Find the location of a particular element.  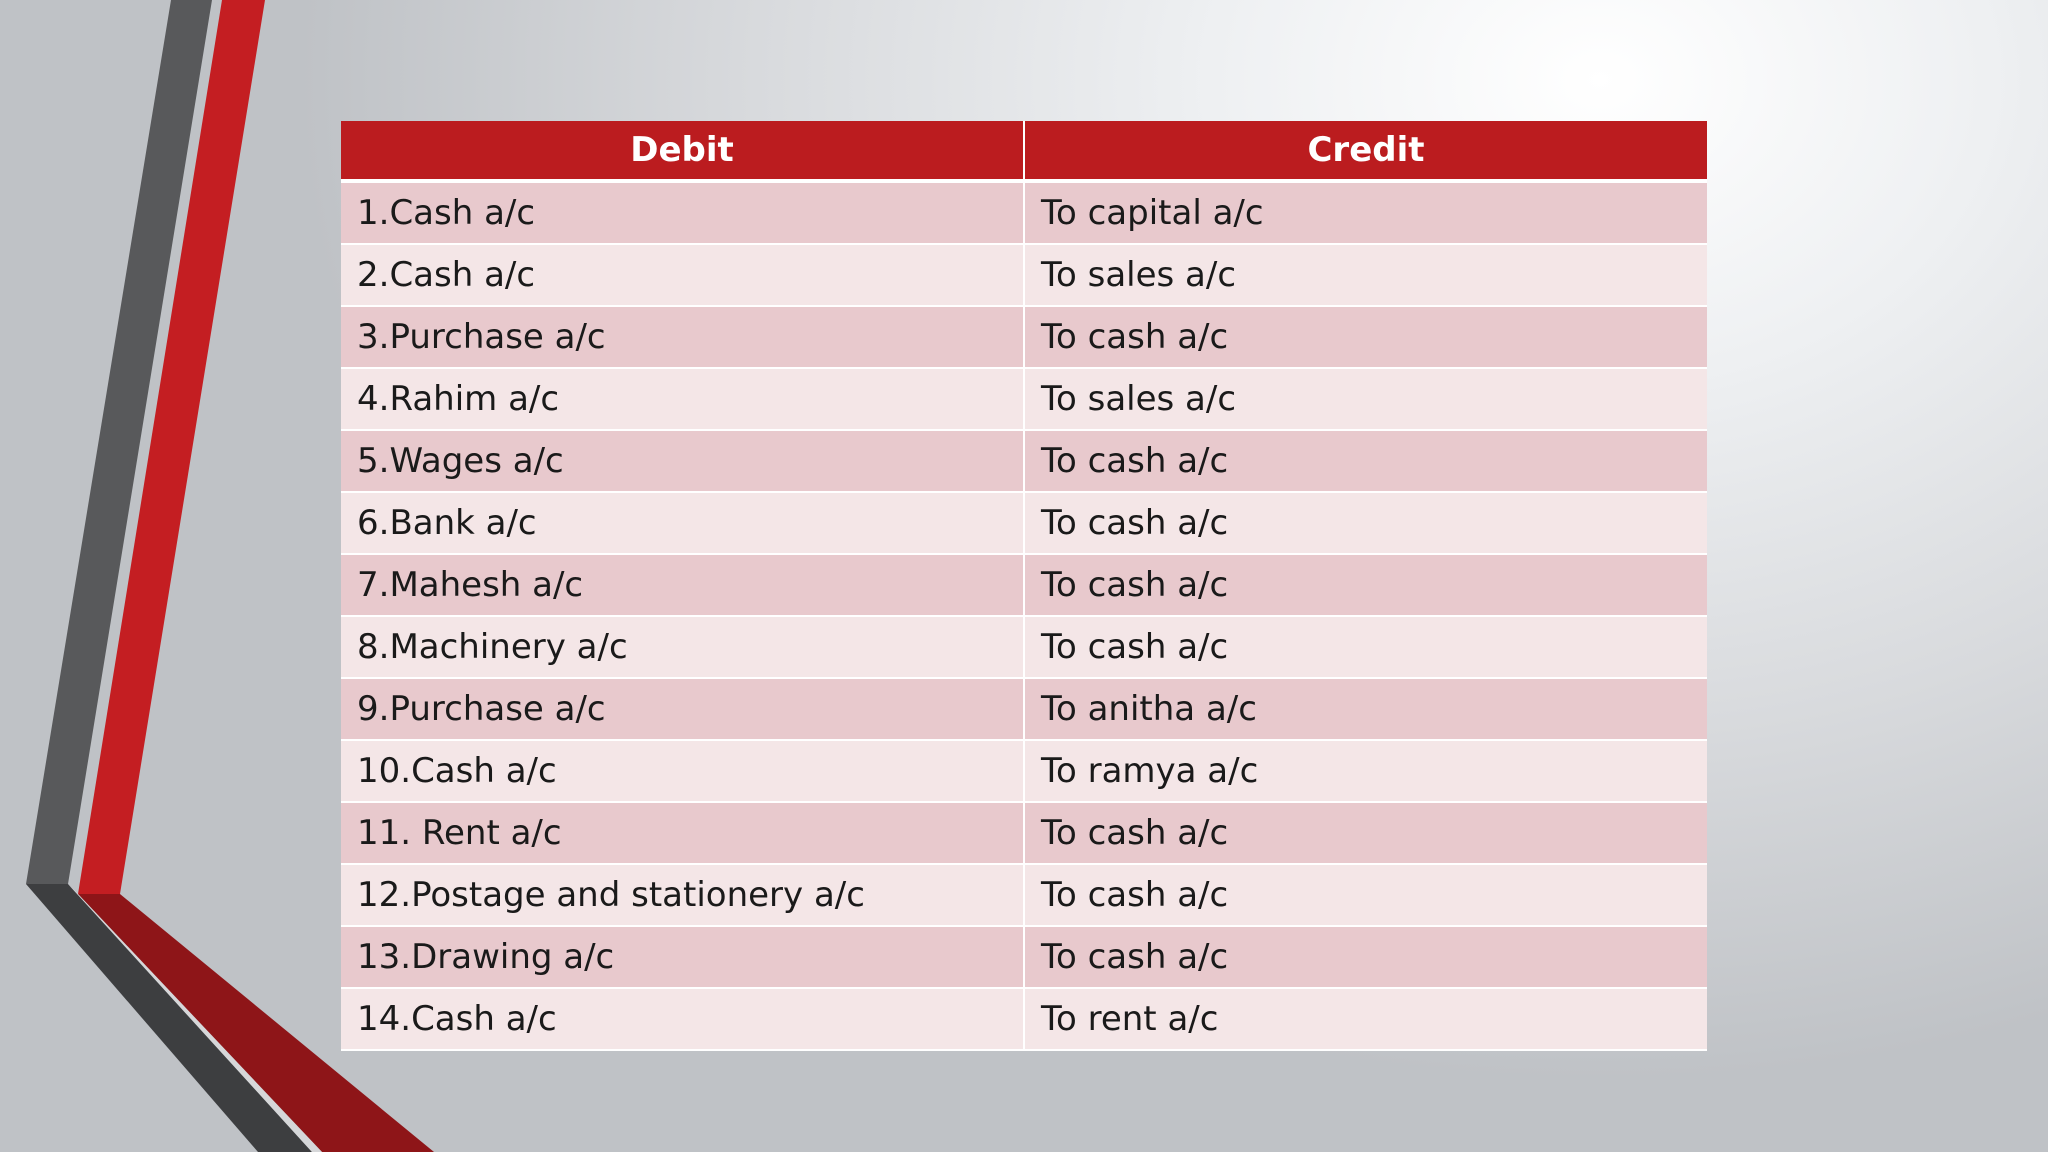

debit-cell: 3.Purchase a/c is located at coordinates (683, 337).